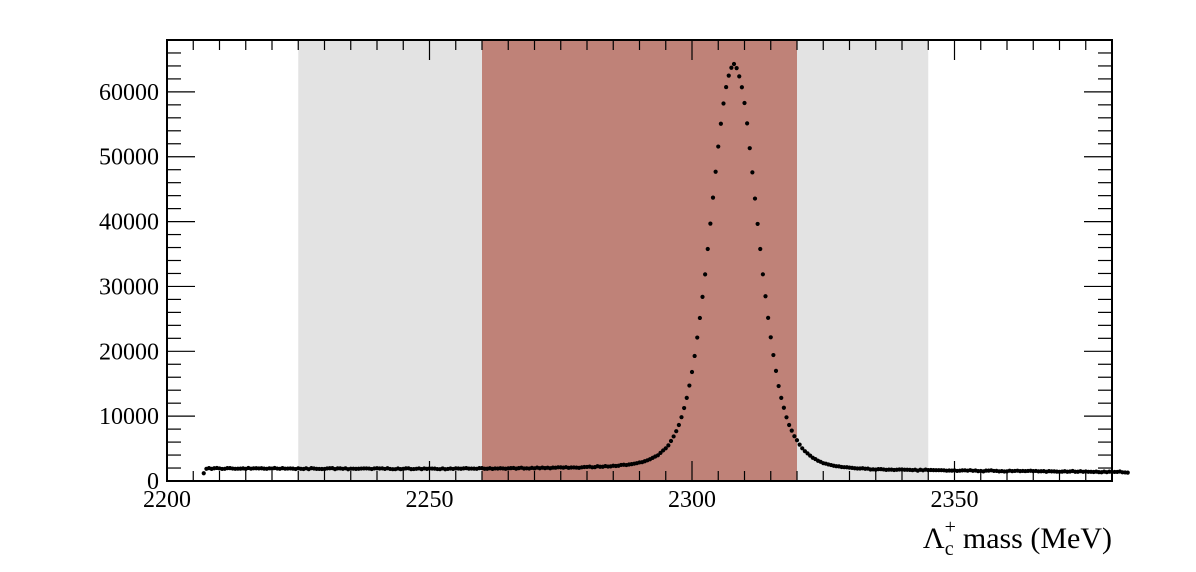 The image size is (1196, 572). I want to click on y-tick-label: 30000, so click(129, 287).